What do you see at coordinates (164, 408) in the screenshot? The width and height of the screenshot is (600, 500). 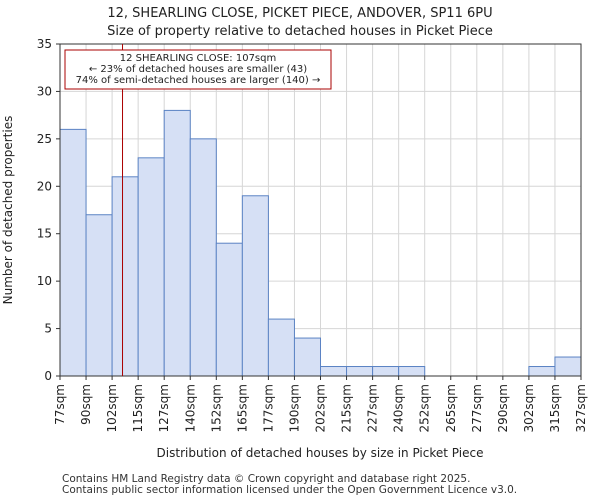 I see `x-tick-label: 127sqm` at bounding box center [164, 408].